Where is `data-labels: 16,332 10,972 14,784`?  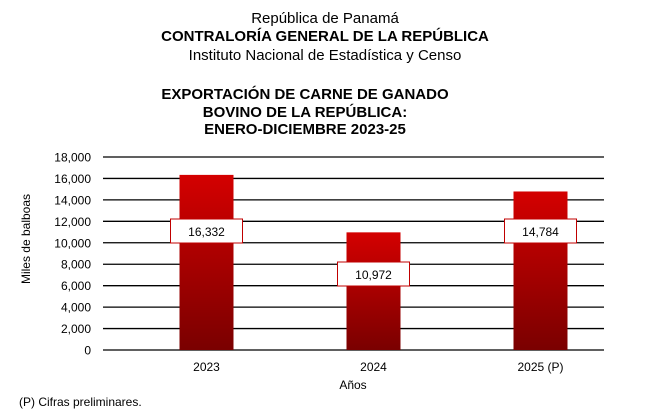
data-labels: 16,332 10,972 14,784 is located at coordinates (373, 252).